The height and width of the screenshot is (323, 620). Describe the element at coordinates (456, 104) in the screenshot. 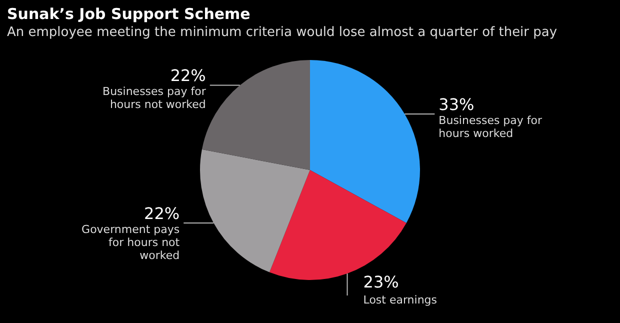

I see `data-label: 33%` at that location.